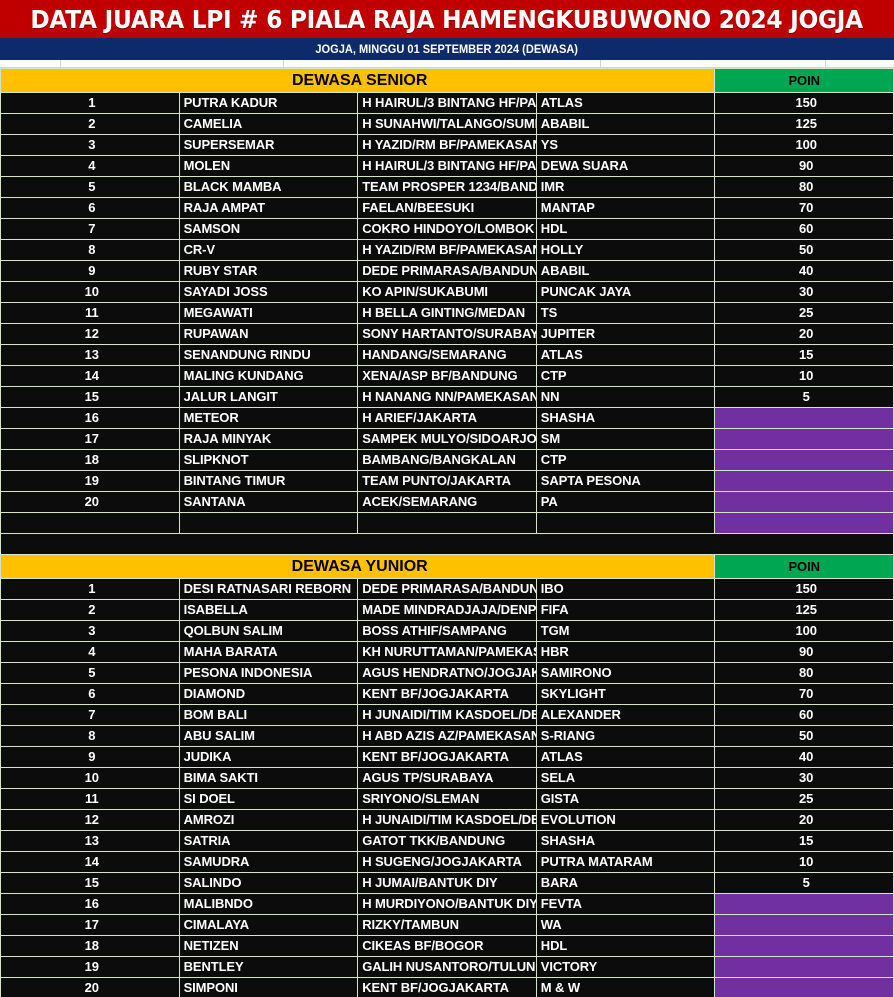 The height and width of the screenshot is (997, 894). What do you see at coordinates (268, 460) in the screenshot?
I see `cell-bird-name: SLIPKNOT` at bounding box center [268, 460].